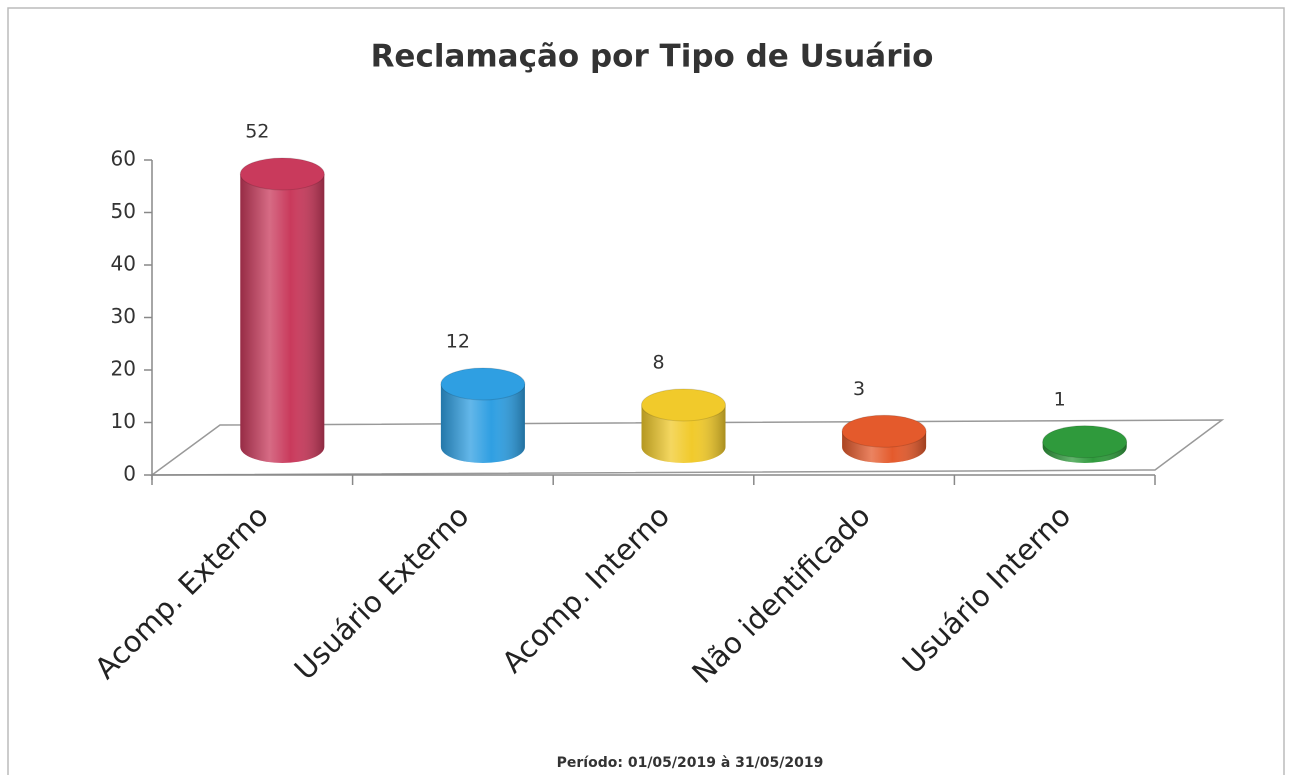 This screenshot has width=1290, height=775. What do you see at coordinates (123, 316) in the screenshot?
I see `y-tick-label: 30` at bounding box center [123, 316].